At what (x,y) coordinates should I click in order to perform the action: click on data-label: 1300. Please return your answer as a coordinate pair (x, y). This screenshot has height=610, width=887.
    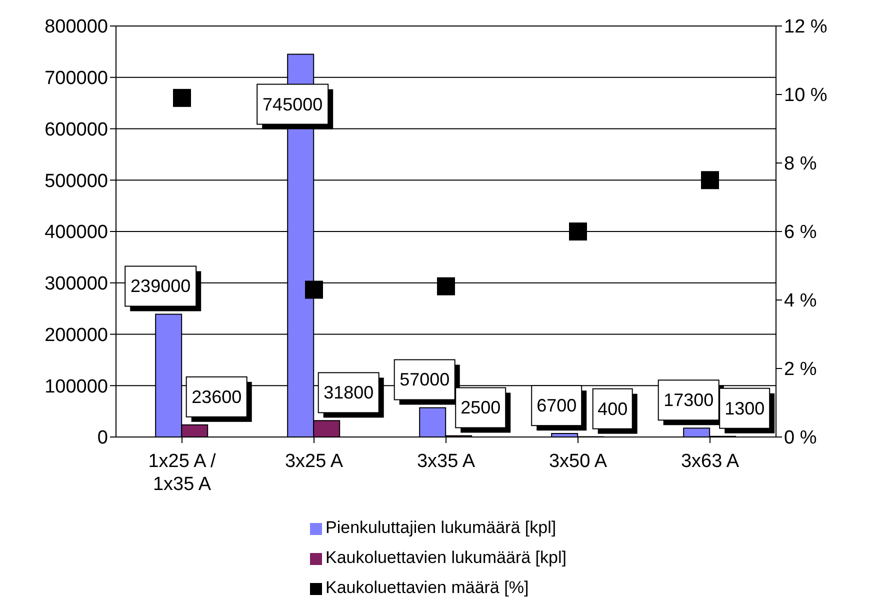
    Looking at the image, I should click on (744, 408).